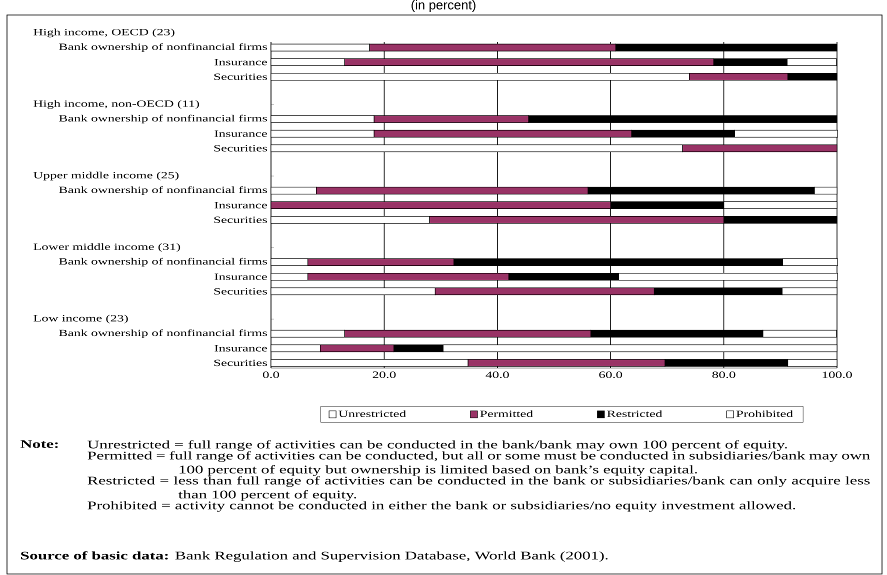 The height and width of the screenshot is (575, 887). I want to click on x-tick-label: 0.0, so click(271, 375).